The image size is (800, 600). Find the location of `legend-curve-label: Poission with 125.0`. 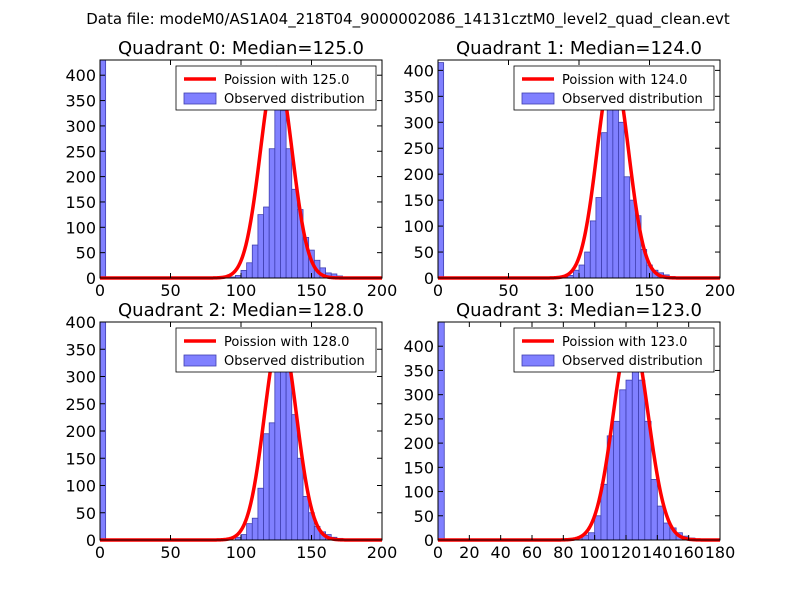

legend-curve-label: Poission with 125.0 is located at coordinates (286, 80).